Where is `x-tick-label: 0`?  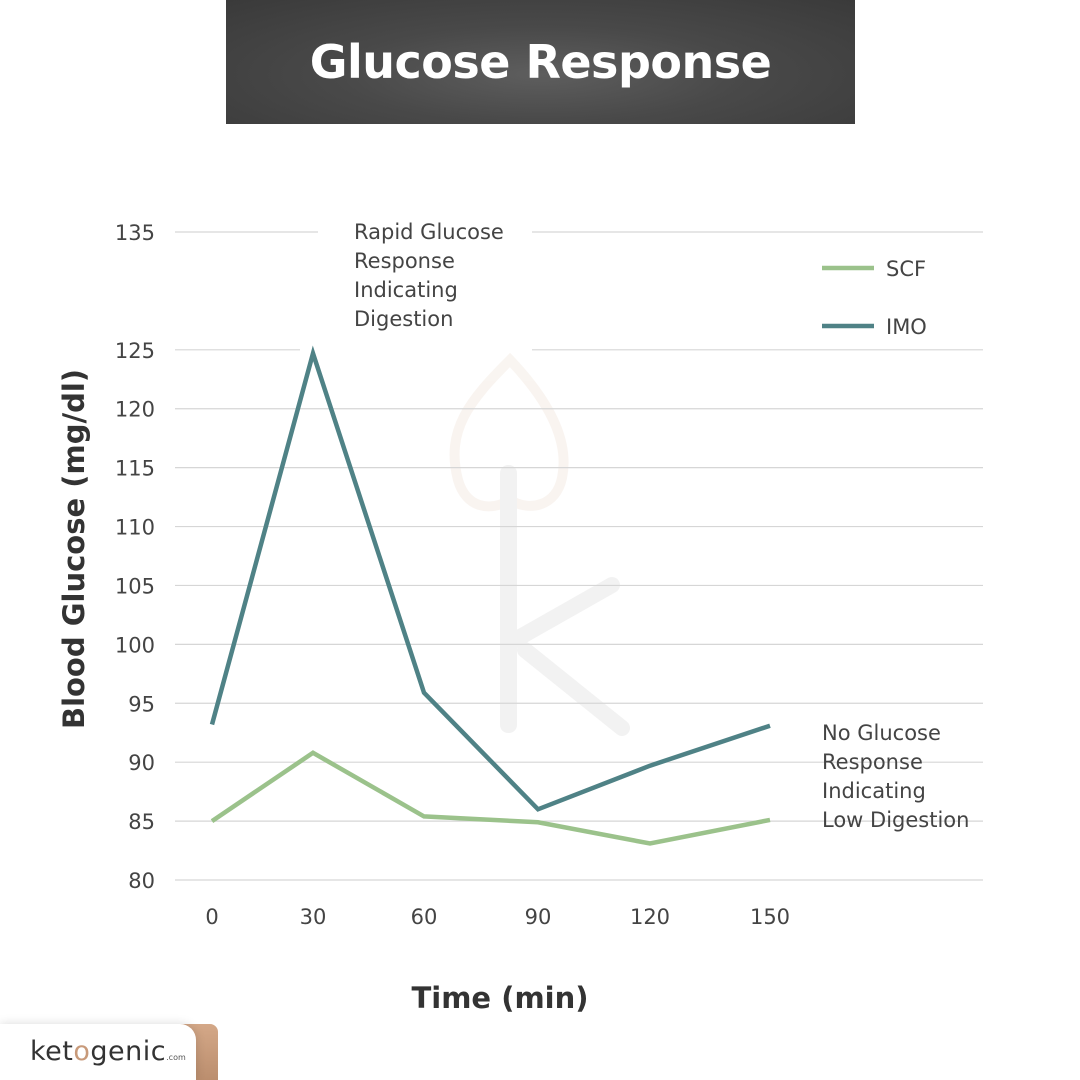
x-tick-label: 0 is located at coordinates (211, 917).